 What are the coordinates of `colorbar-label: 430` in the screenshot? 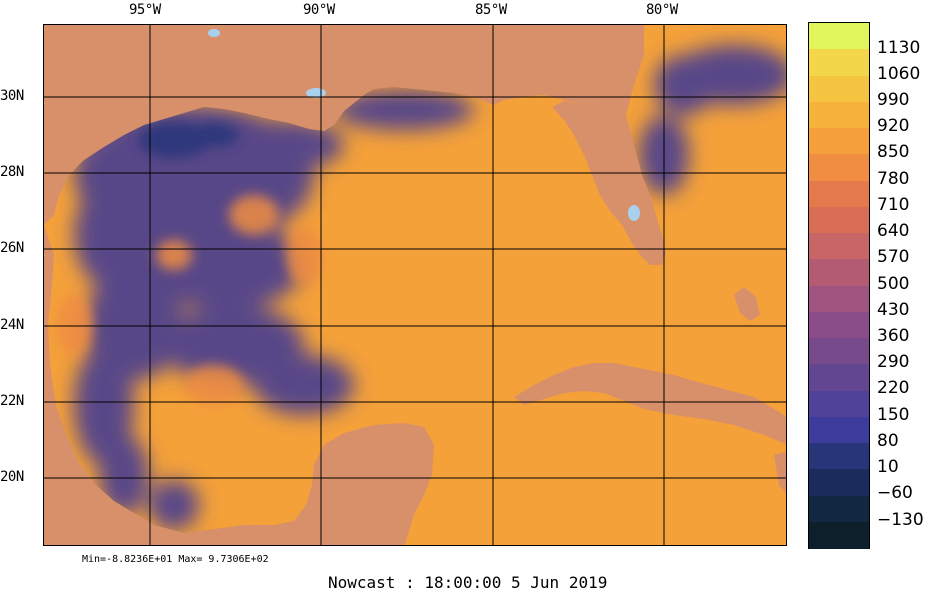 It's located at (893, 310).